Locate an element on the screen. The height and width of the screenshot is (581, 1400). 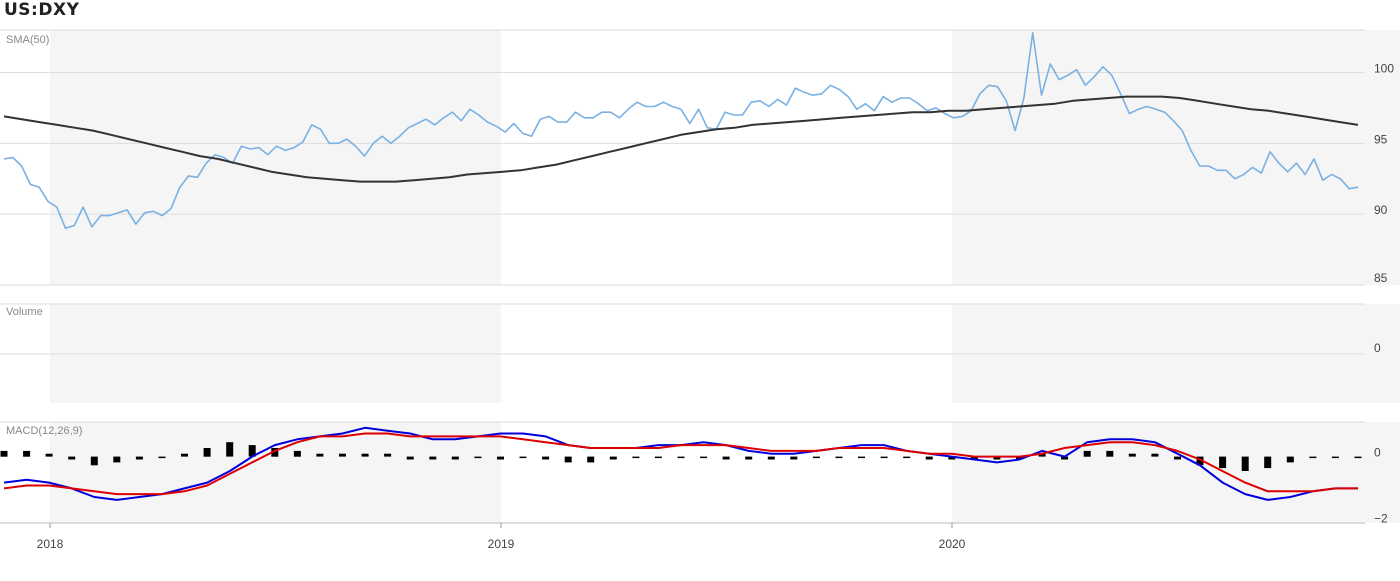
price-tick-label: 85 is located at coordinates (1381, 278).